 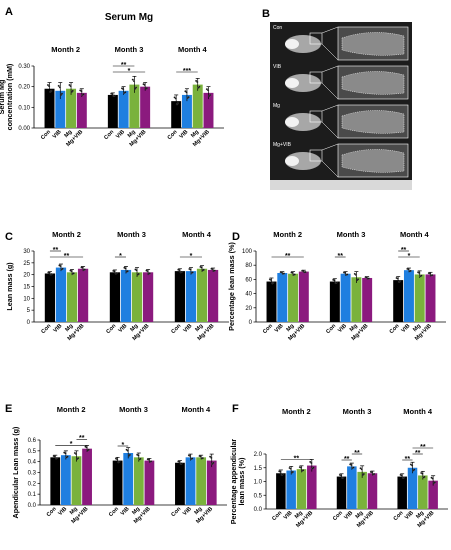 What do you see at coordinates (231, 286) in the screenshot?
I see `y-axis-label: Percentage lean mass (%)` at bounding box center [231, 286].